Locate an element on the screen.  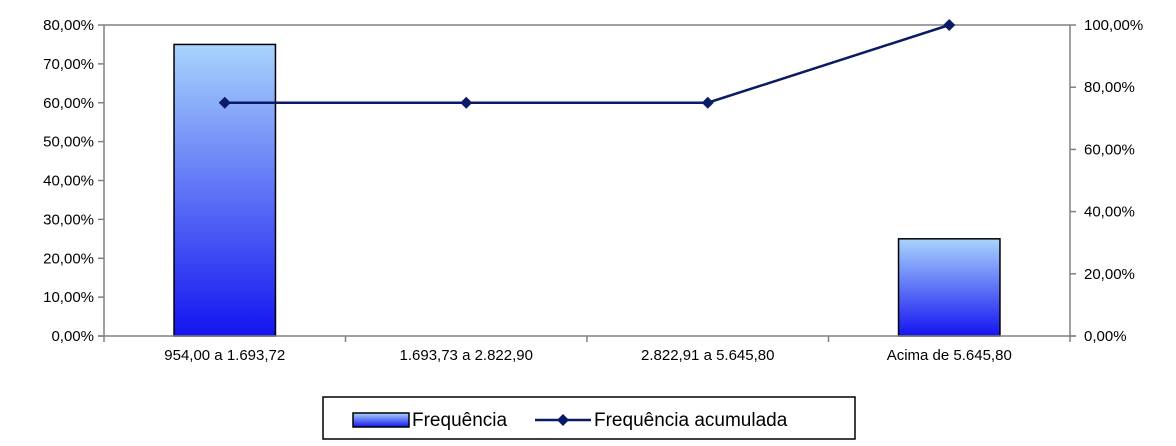
y-left-tick-label: 40,00% is located at coordinates (68, 181).